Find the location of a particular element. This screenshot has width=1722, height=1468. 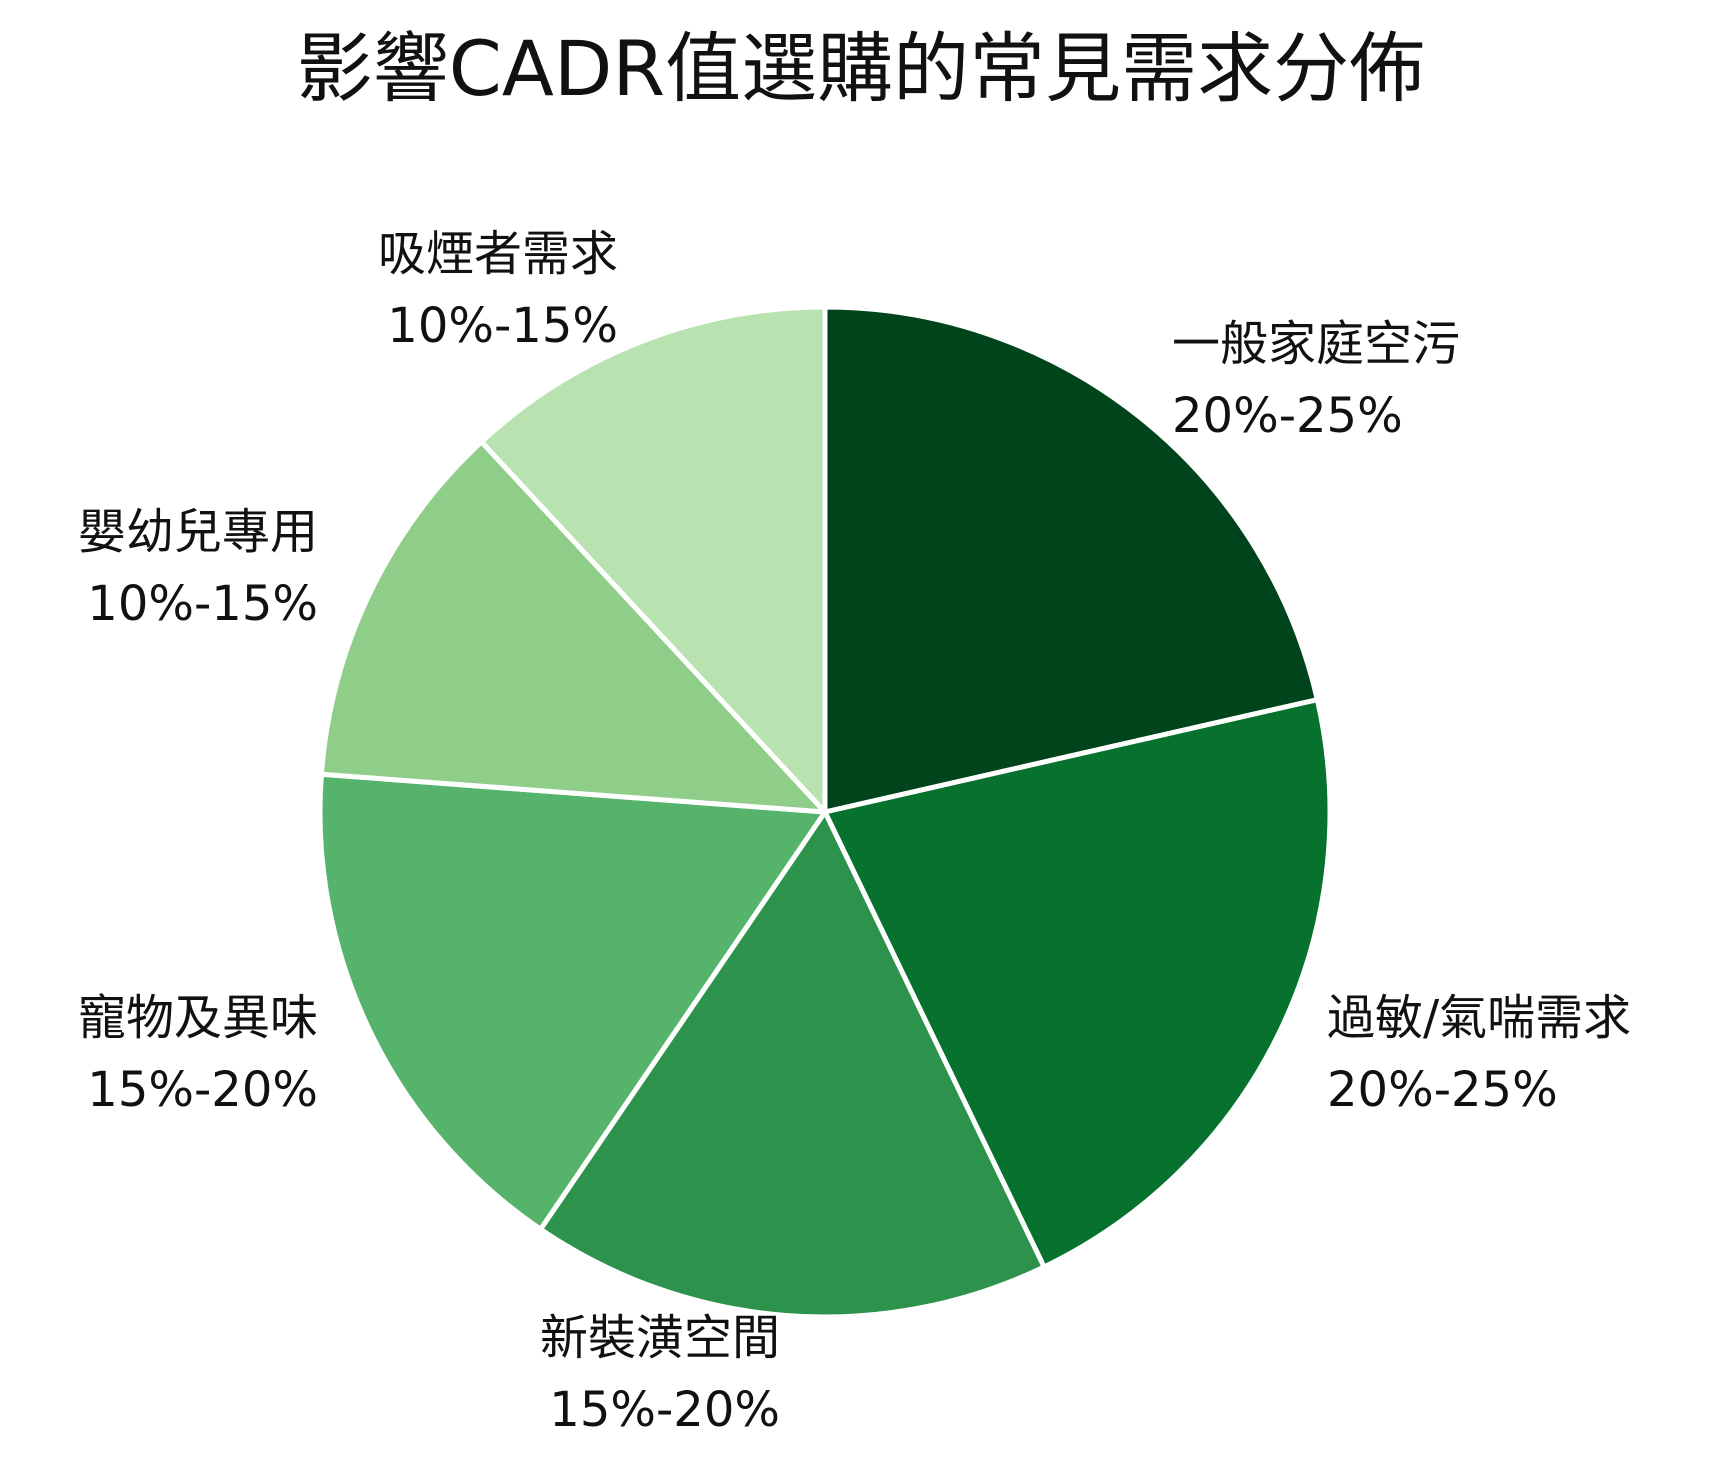

slice-label-3: 寵物及異味 is located at coordinates (198, 1018).